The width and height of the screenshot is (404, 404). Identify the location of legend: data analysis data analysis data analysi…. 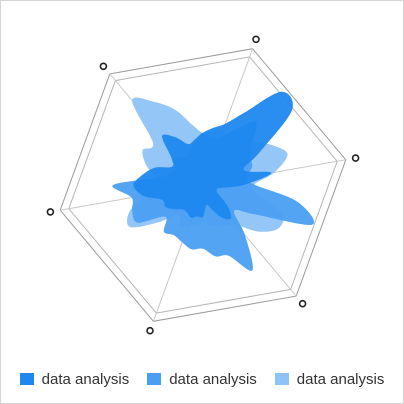
(202, 379).